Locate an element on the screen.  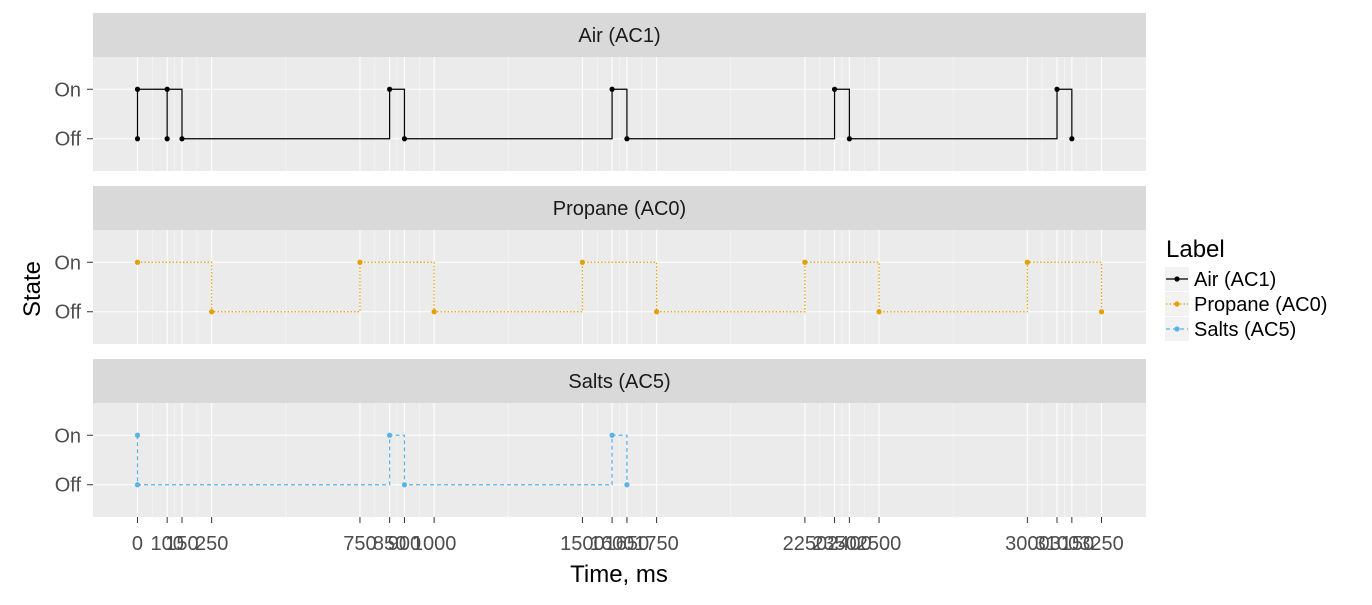
x-tick-label: 2350 is located at coordinates (834, 544).